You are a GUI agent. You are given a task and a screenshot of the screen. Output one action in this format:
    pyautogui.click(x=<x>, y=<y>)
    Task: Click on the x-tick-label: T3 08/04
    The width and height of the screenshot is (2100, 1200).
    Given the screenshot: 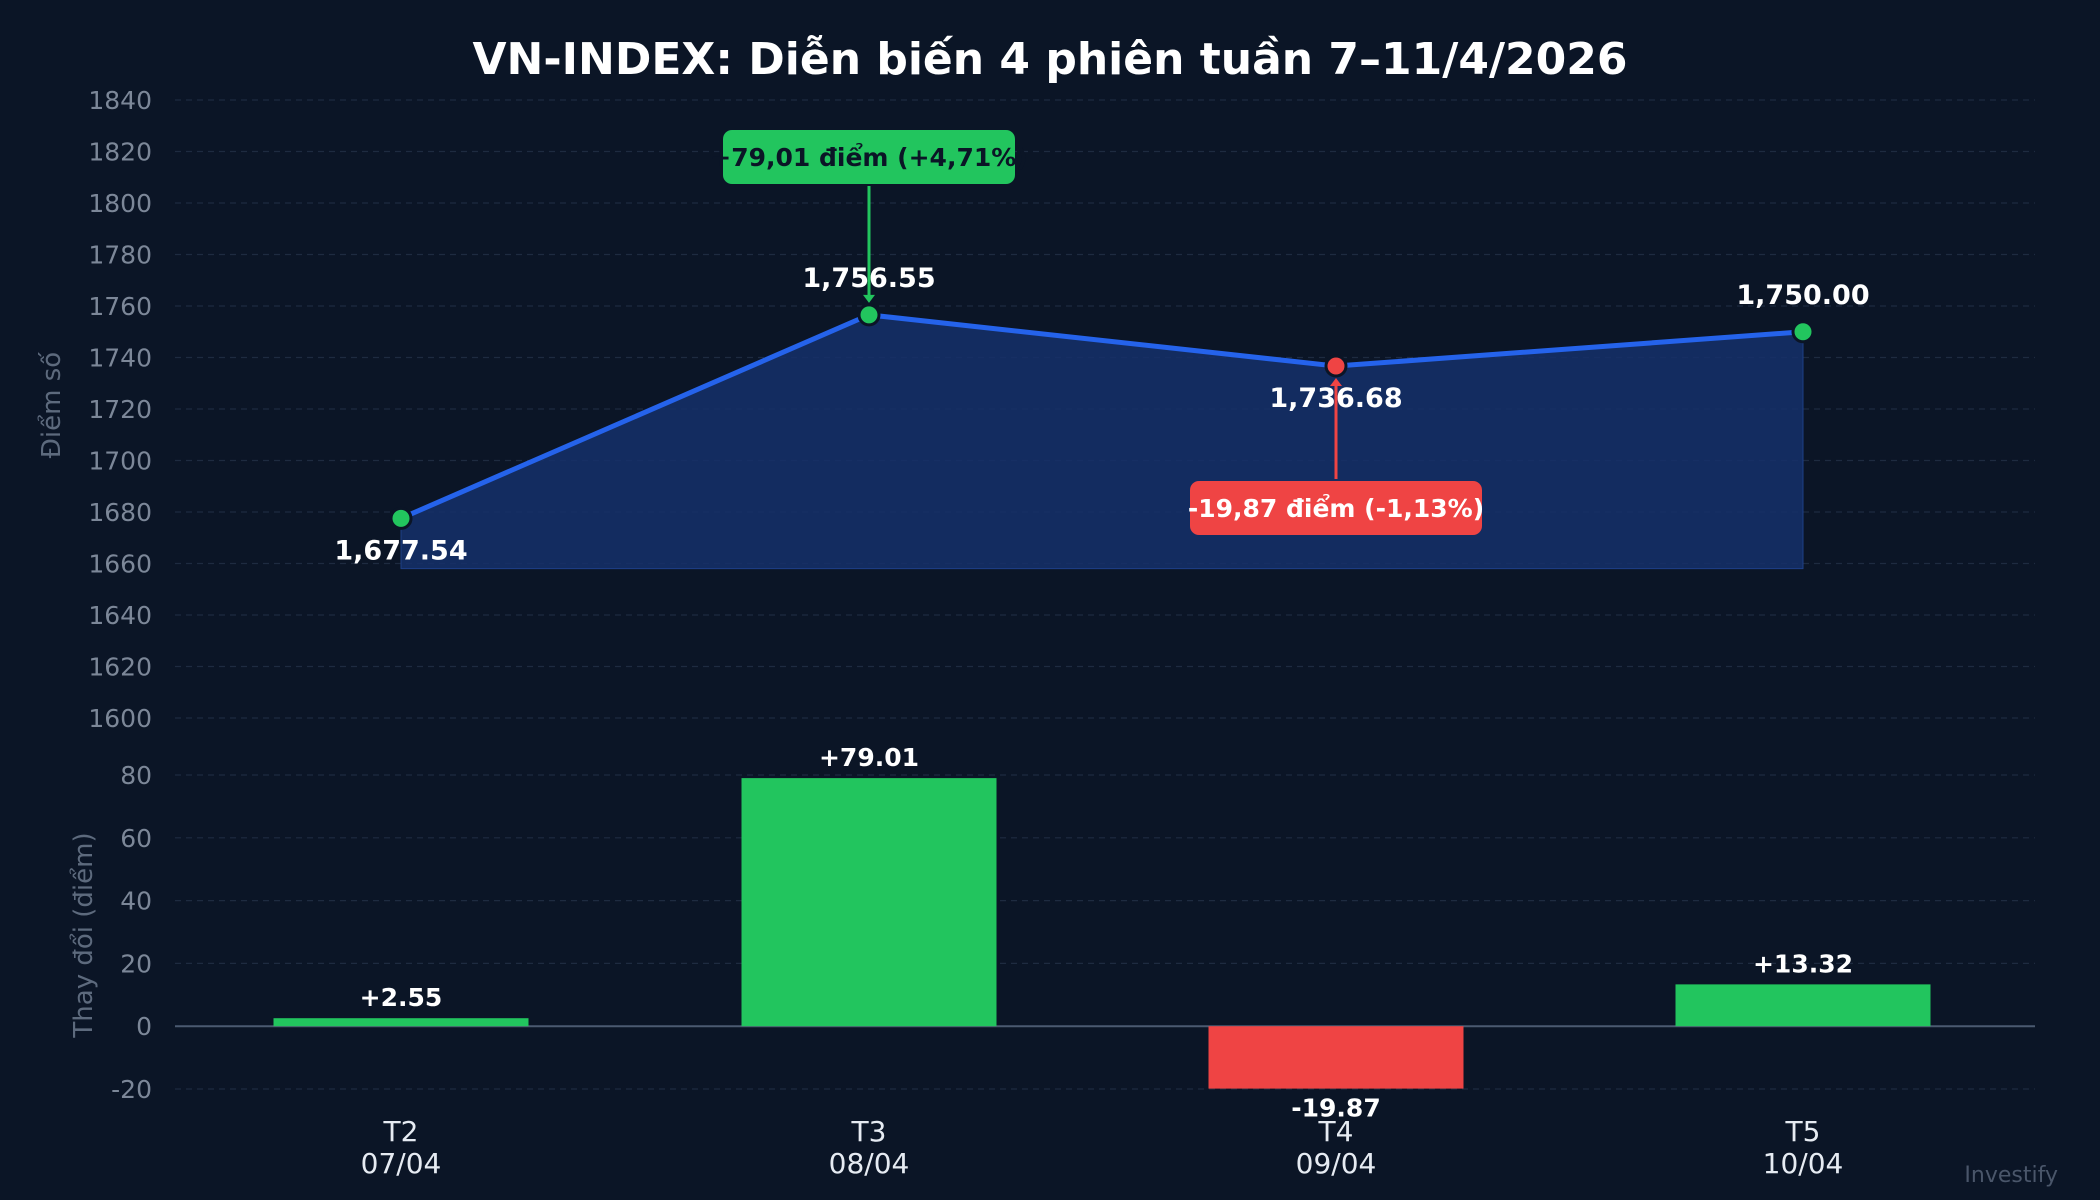 What is the action you would take?
    pyautogui.click(x=869, y=1147)
    